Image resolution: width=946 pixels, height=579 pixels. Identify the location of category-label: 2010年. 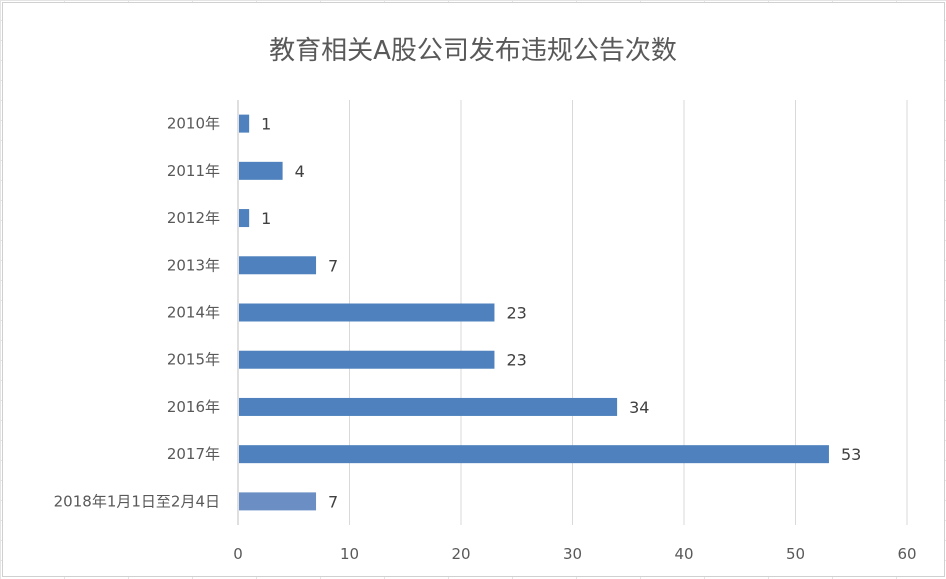
(193, 124).